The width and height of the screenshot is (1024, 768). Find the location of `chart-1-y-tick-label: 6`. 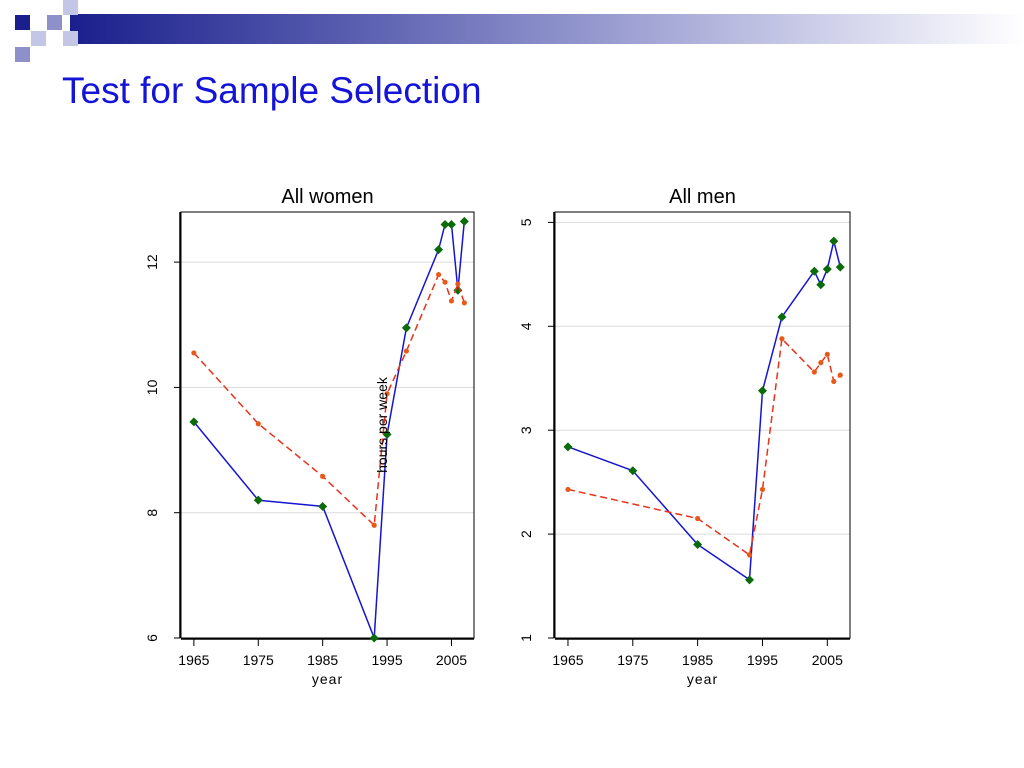

chart-1-y-tick-label: 6 is located at coordinates (152, 638).